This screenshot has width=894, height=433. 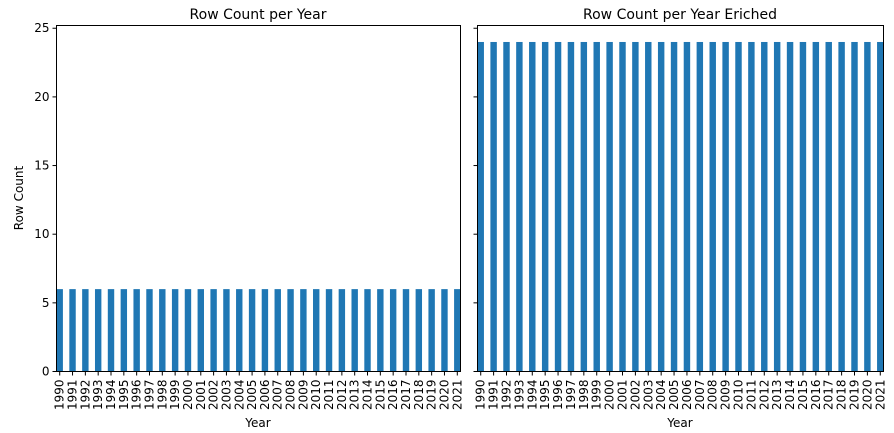 What do you see at coordinates (867, 395) in the screenshot?
I see `right-x-tick-label: 2020` at bounding box center [867, 395].